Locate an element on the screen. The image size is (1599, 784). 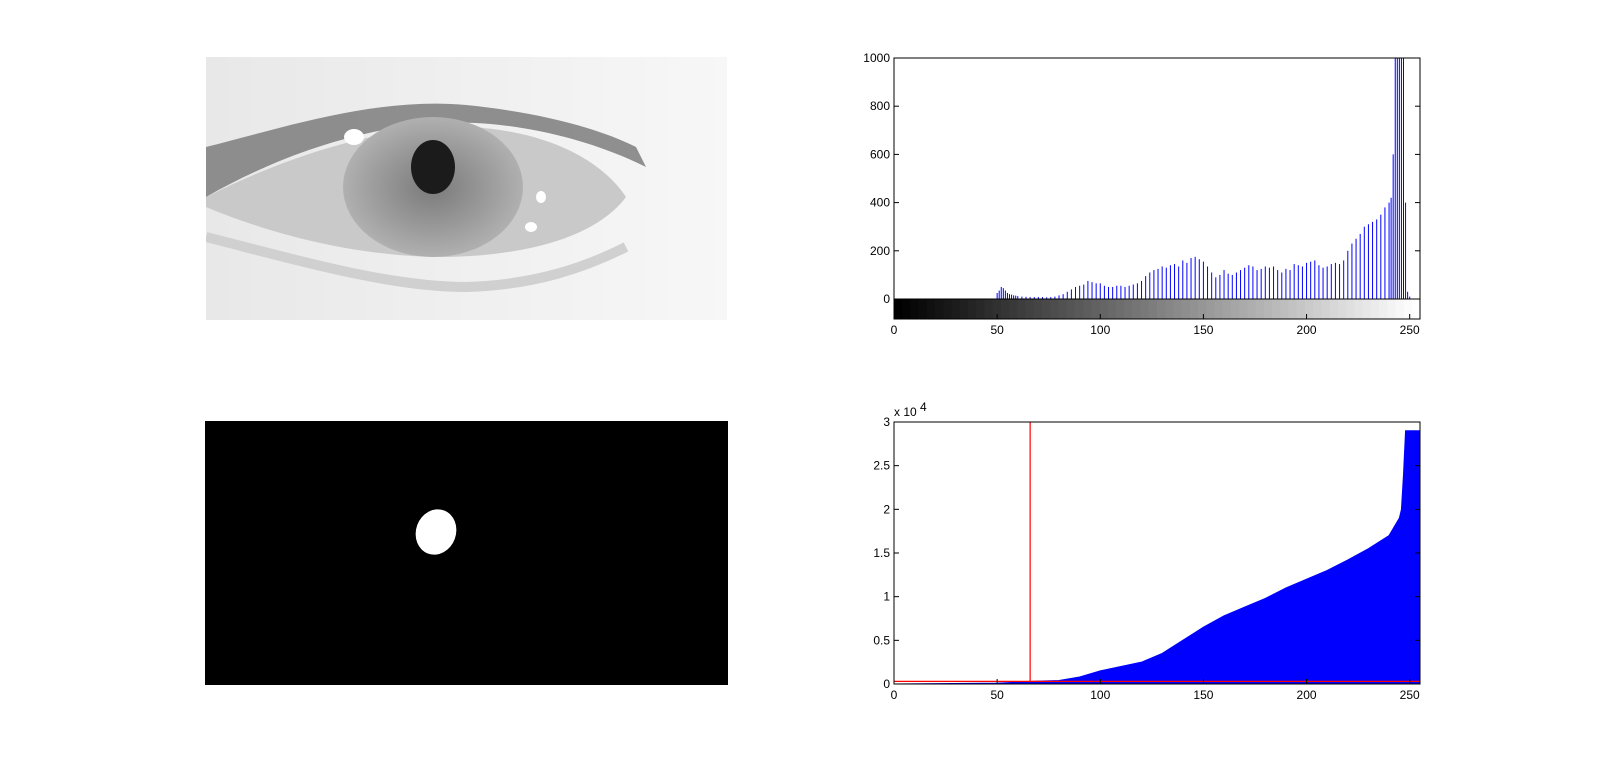
y-tick-label: 400 is located at coordinates (880, 203).